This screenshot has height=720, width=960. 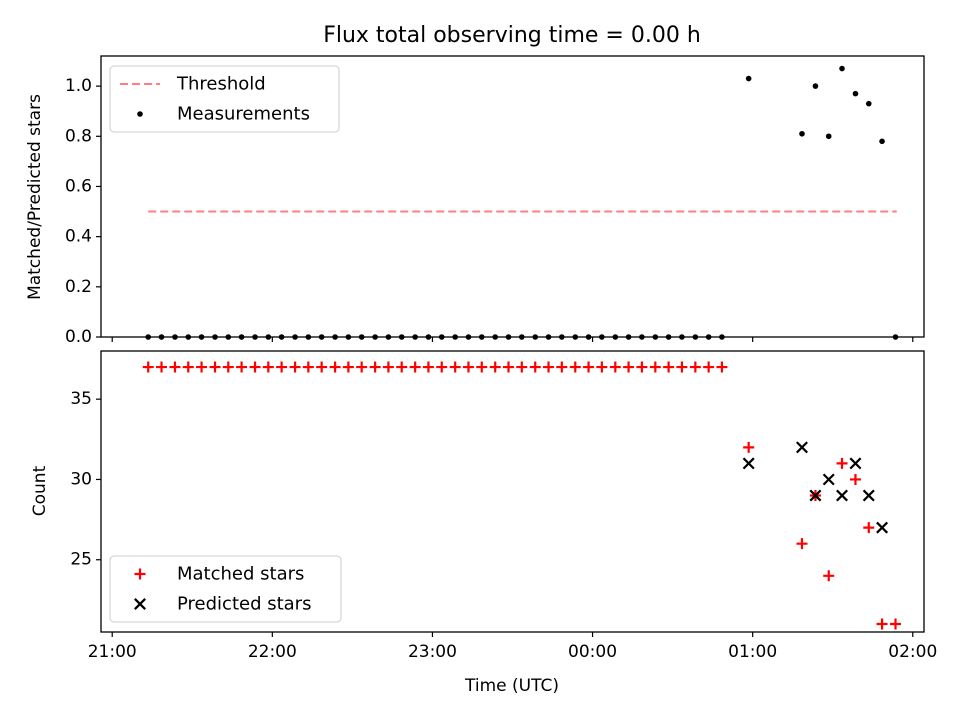 I want to click on top-y-axis-label: Matched/Predicted stars, so click(x=35, y=197).